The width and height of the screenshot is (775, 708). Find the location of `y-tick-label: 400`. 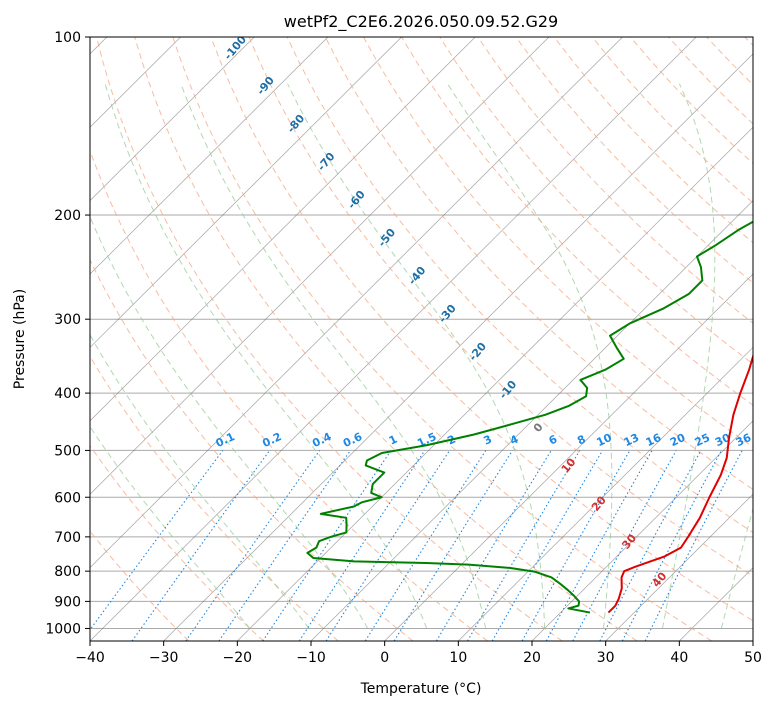

y-tick-label: 400 is located at coordinates (67, 394).